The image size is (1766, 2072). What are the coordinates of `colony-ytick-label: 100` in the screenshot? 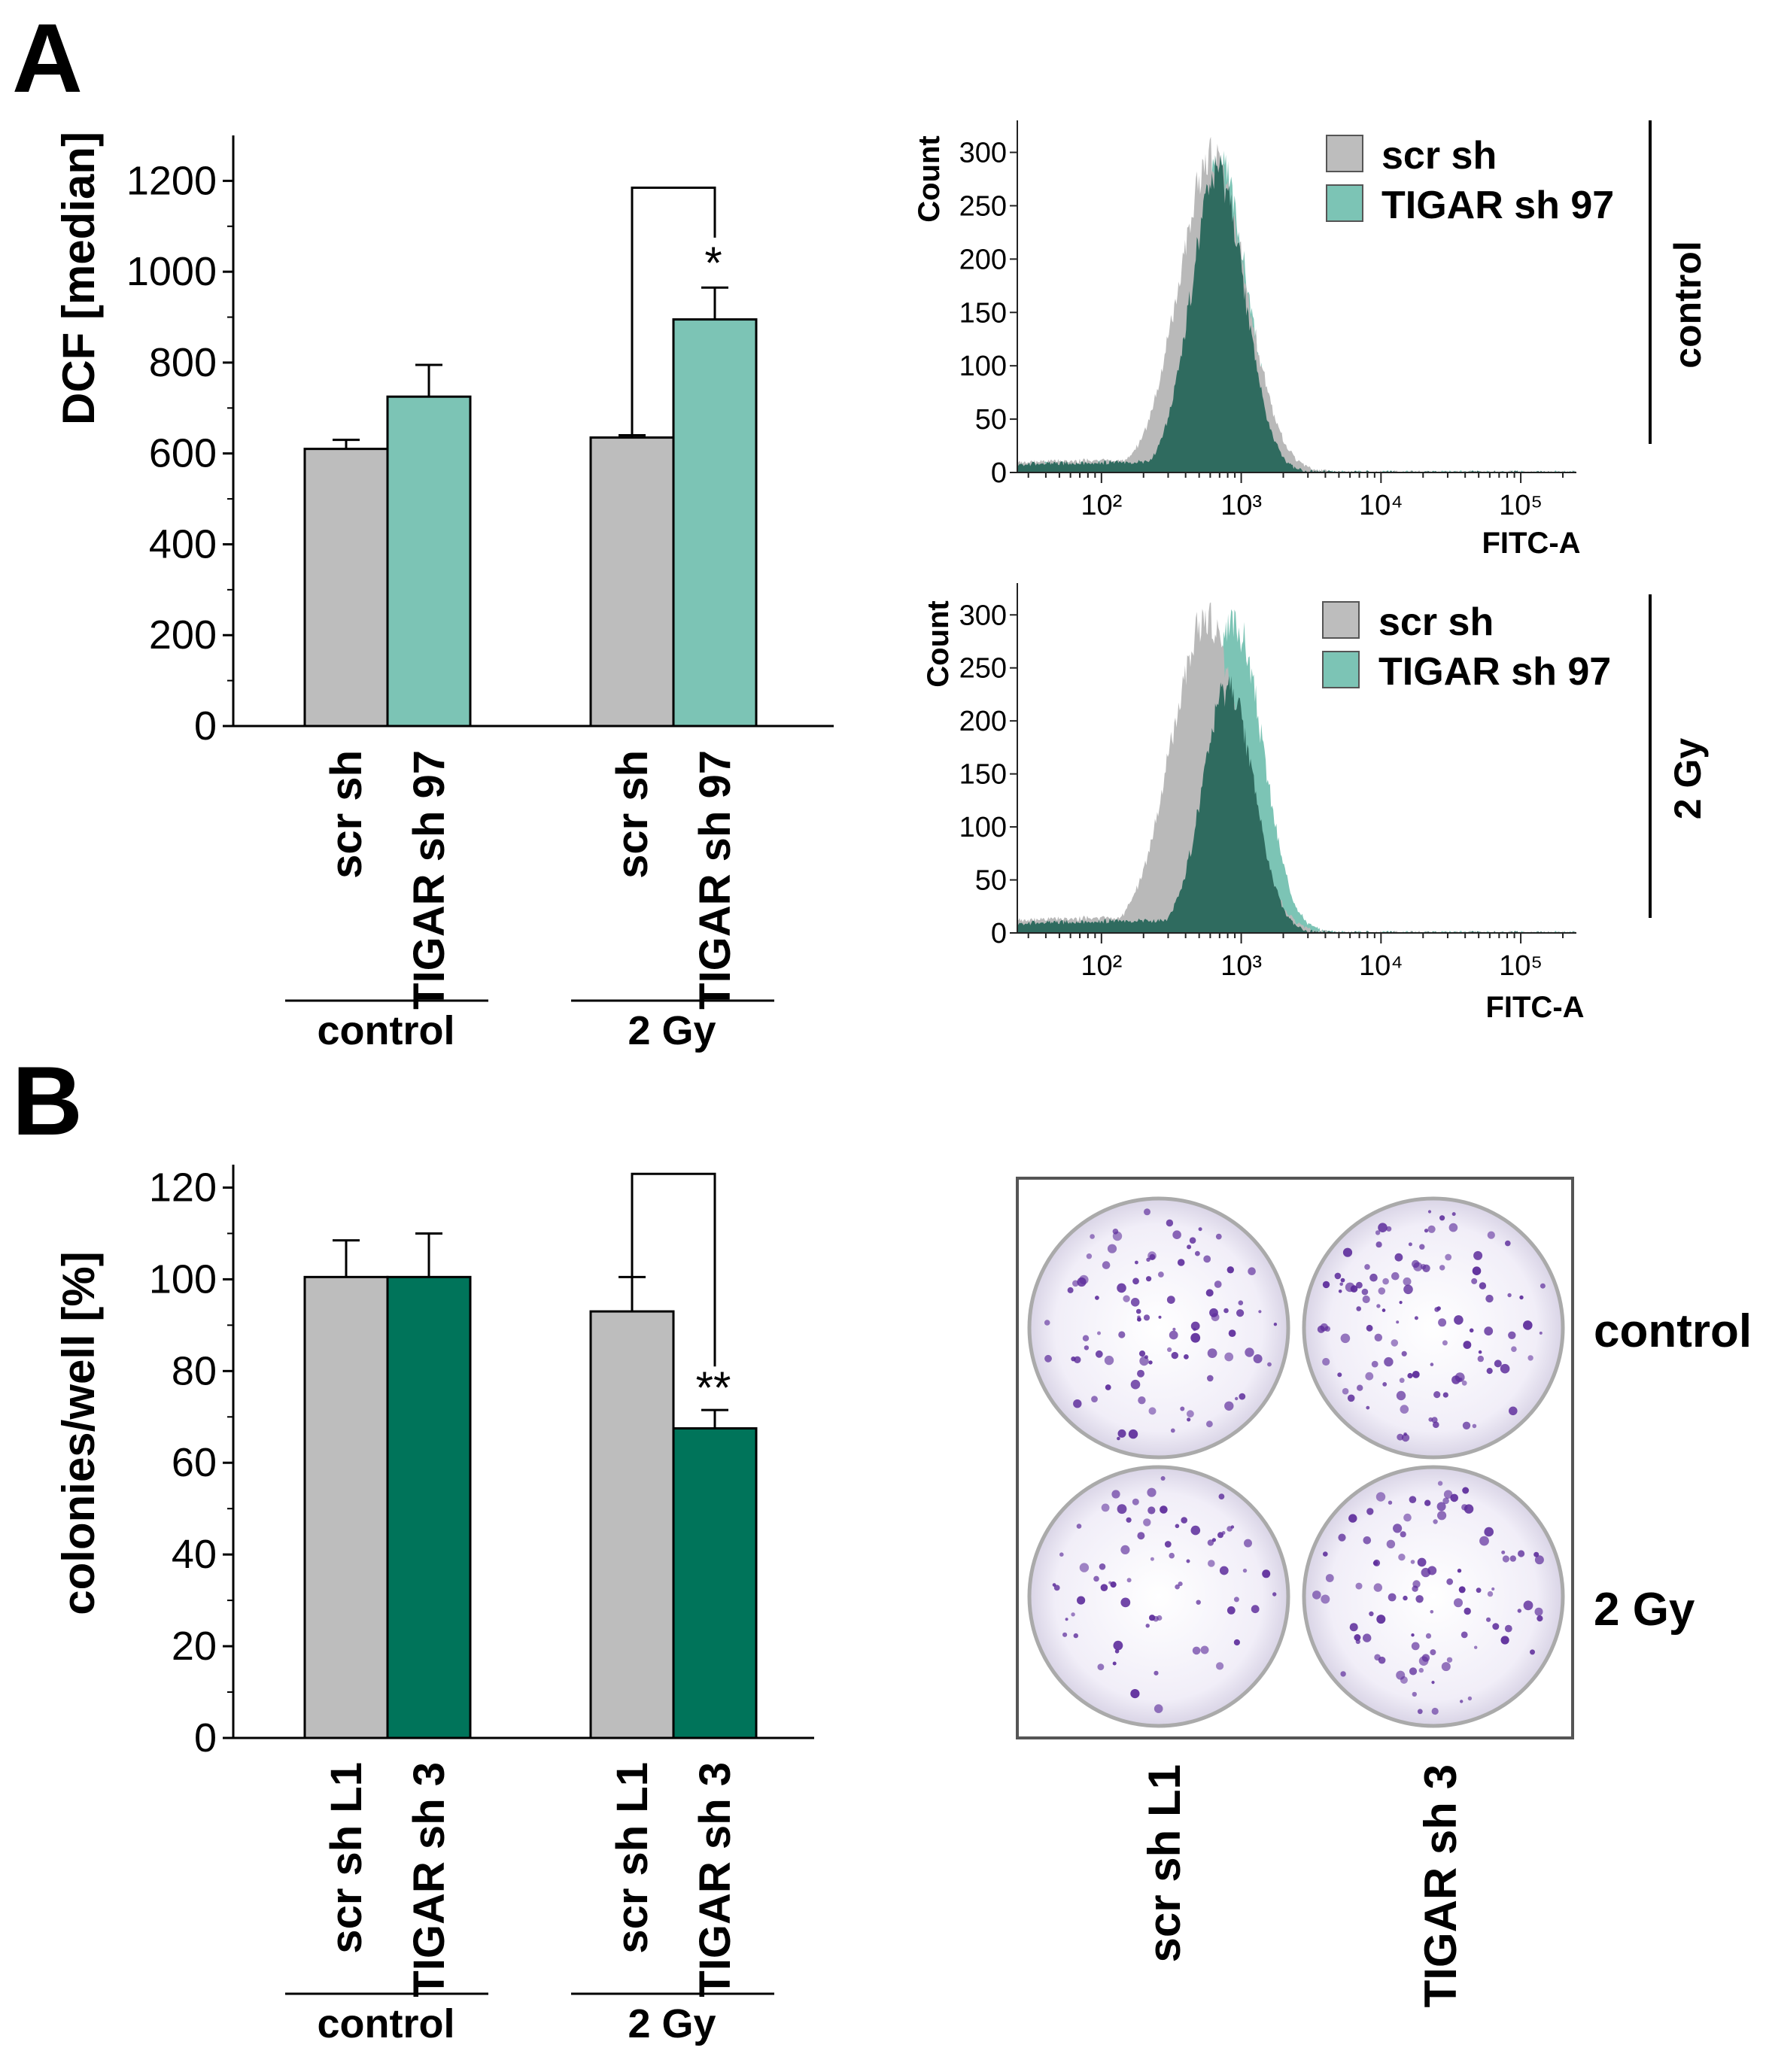 It's located at (183, 1279).